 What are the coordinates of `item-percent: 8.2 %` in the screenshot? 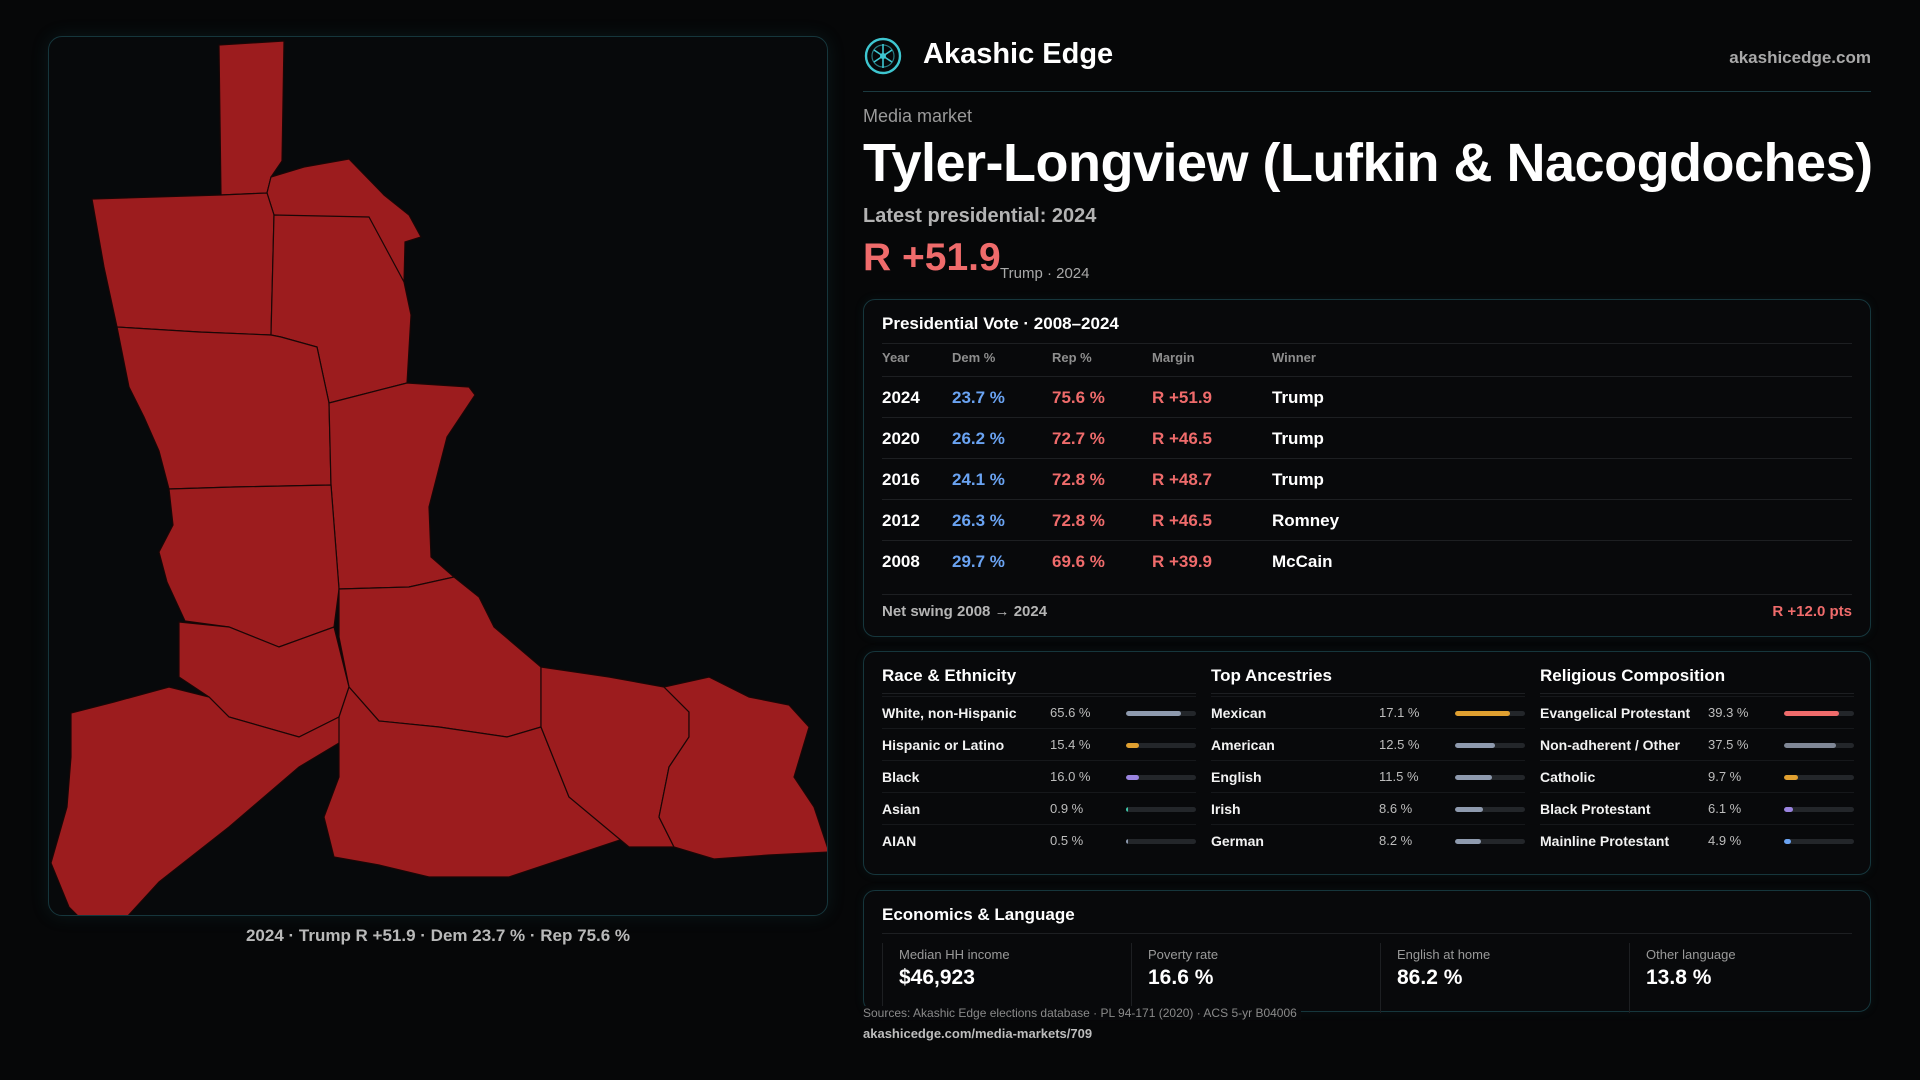 It's located at (1396, 840).